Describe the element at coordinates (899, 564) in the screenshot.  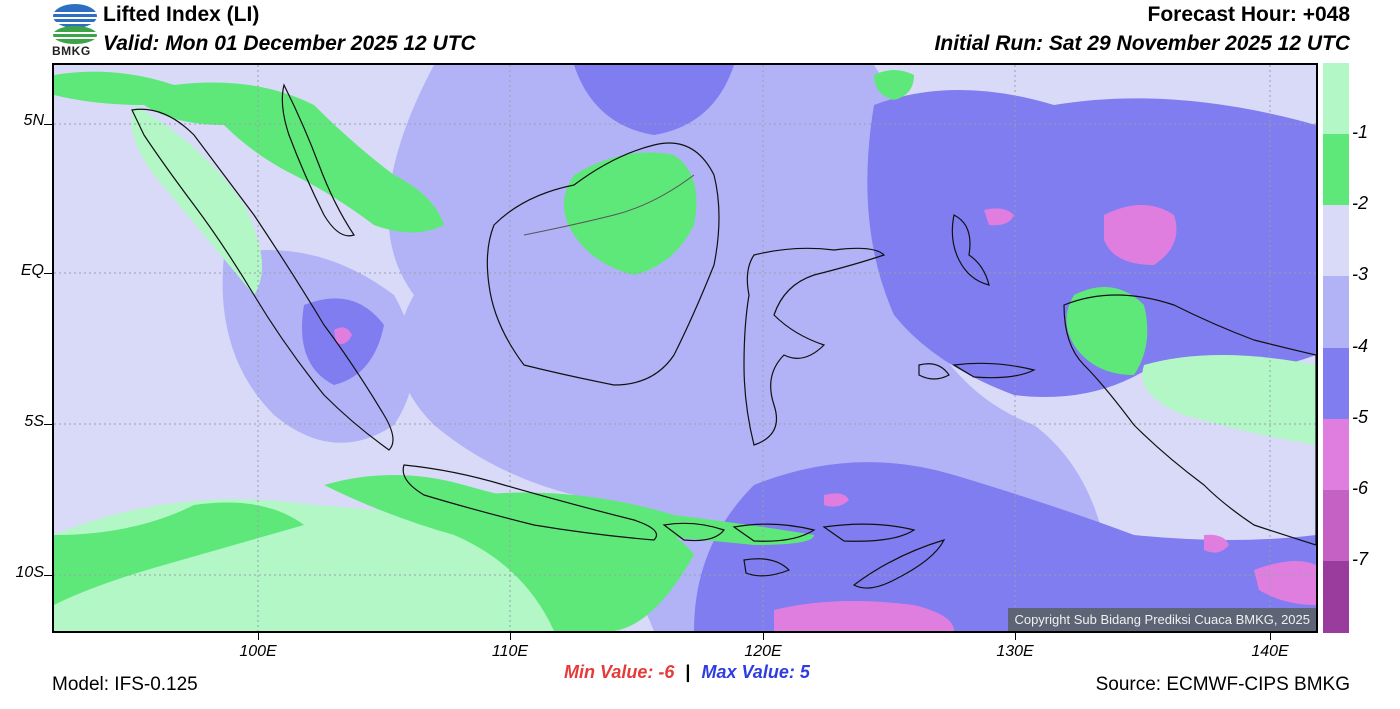
I see `coast-timor` at that location.